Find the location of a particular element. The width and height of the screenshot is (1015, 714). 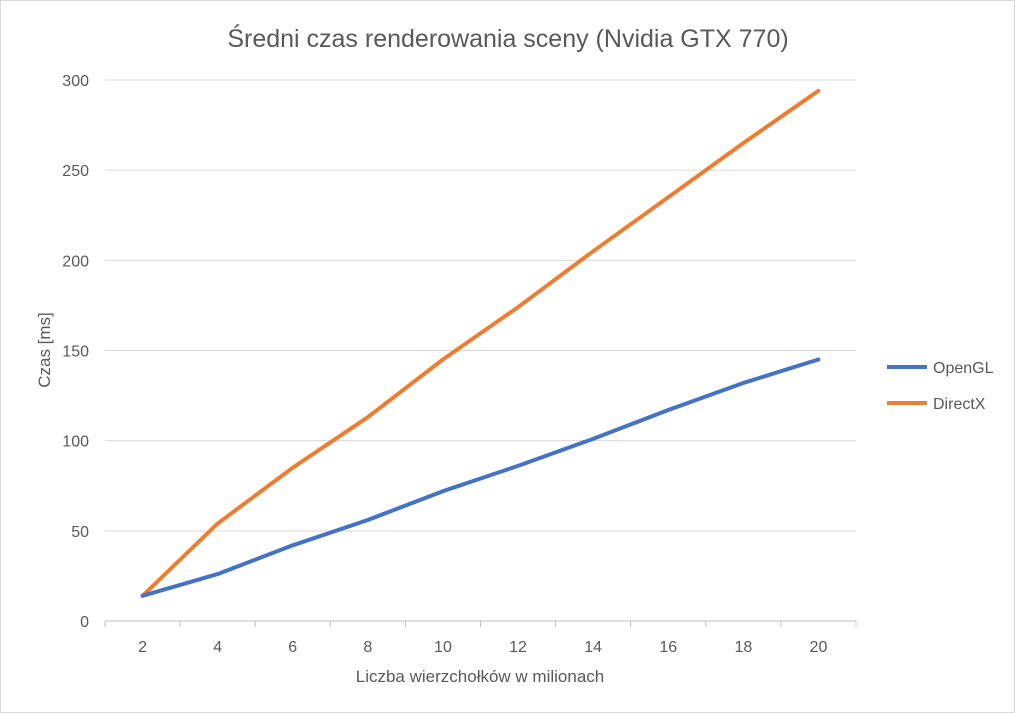

x-tick-label: 14 is located at coordinates (593, 647).